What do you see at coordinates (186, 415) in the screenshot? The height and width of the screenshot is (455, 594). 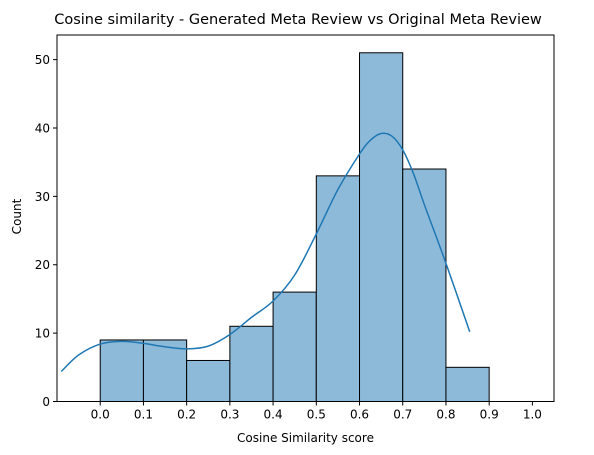 I see `x-tick-label: 0.2` at bounding box center [186, 415].